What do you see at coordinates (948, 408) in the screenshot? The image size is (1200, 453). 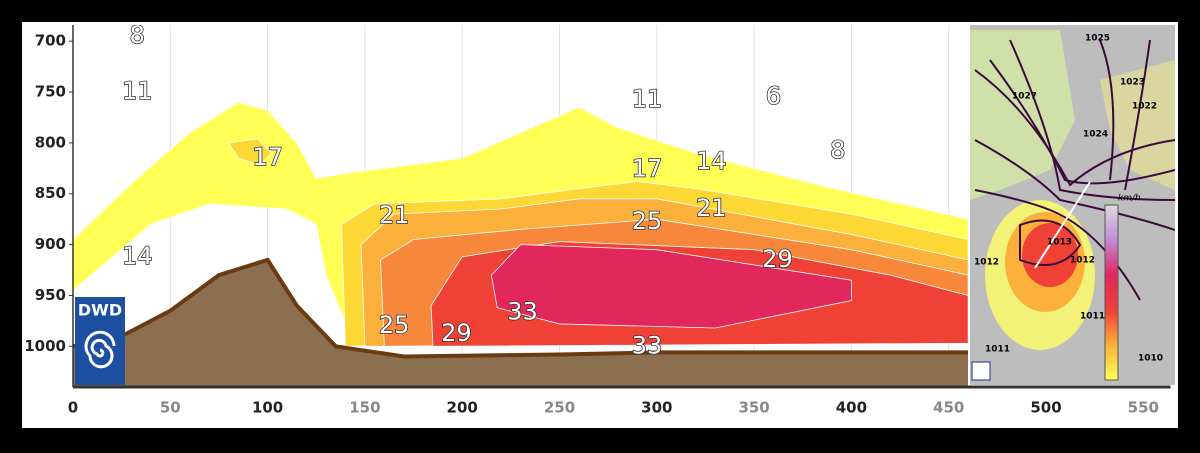 I see `x-tick-label: 450` at bounding box center [948, 408].